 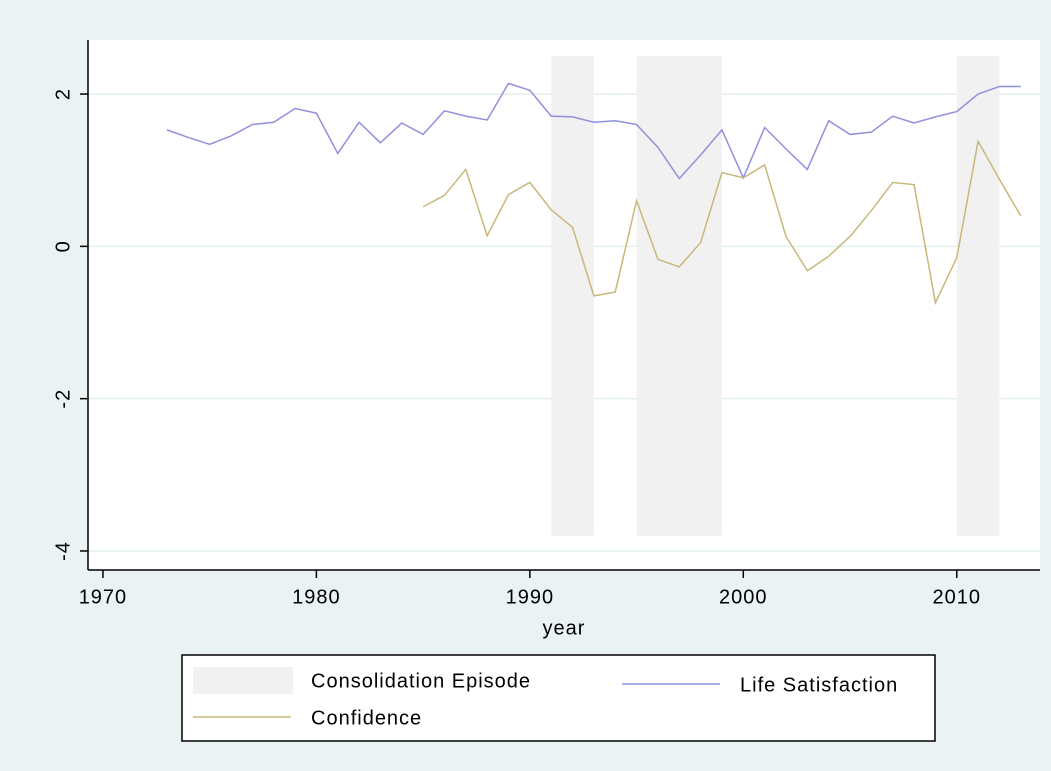 What do you see at coordinates (421, 681) in the screenshot?
I see `legend-label: Consolidation Episode` at bounding box center [421, 681].